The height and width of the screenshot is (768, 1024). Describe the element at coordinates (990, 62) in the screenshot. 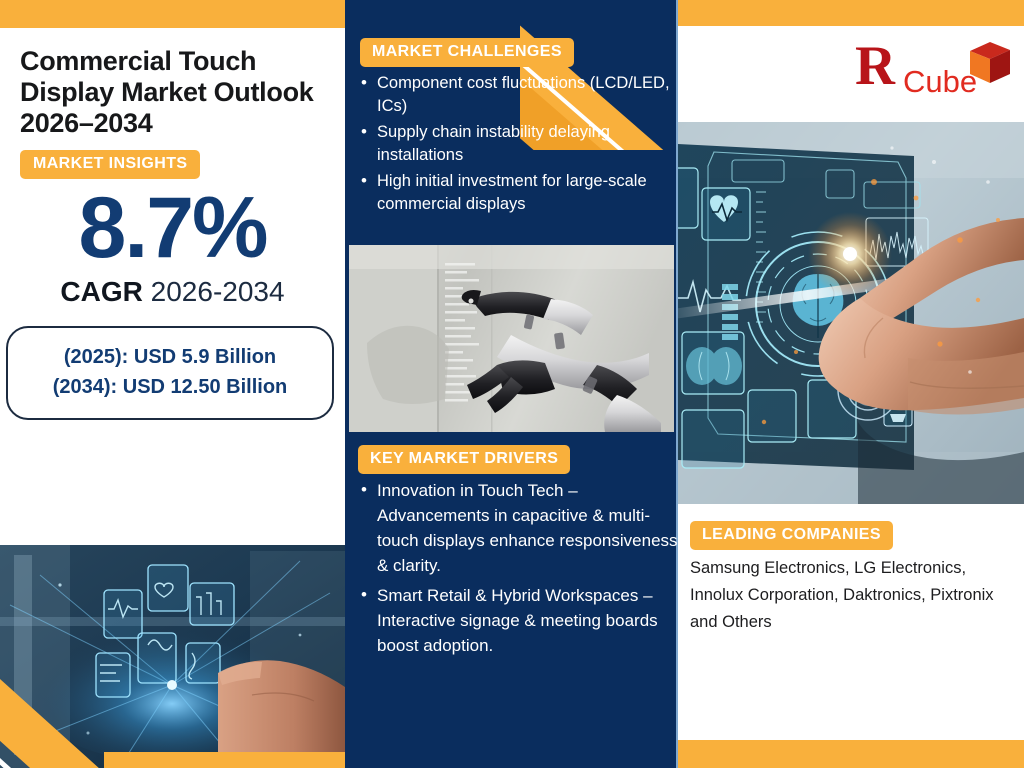

I see `cube-icon` at that location.